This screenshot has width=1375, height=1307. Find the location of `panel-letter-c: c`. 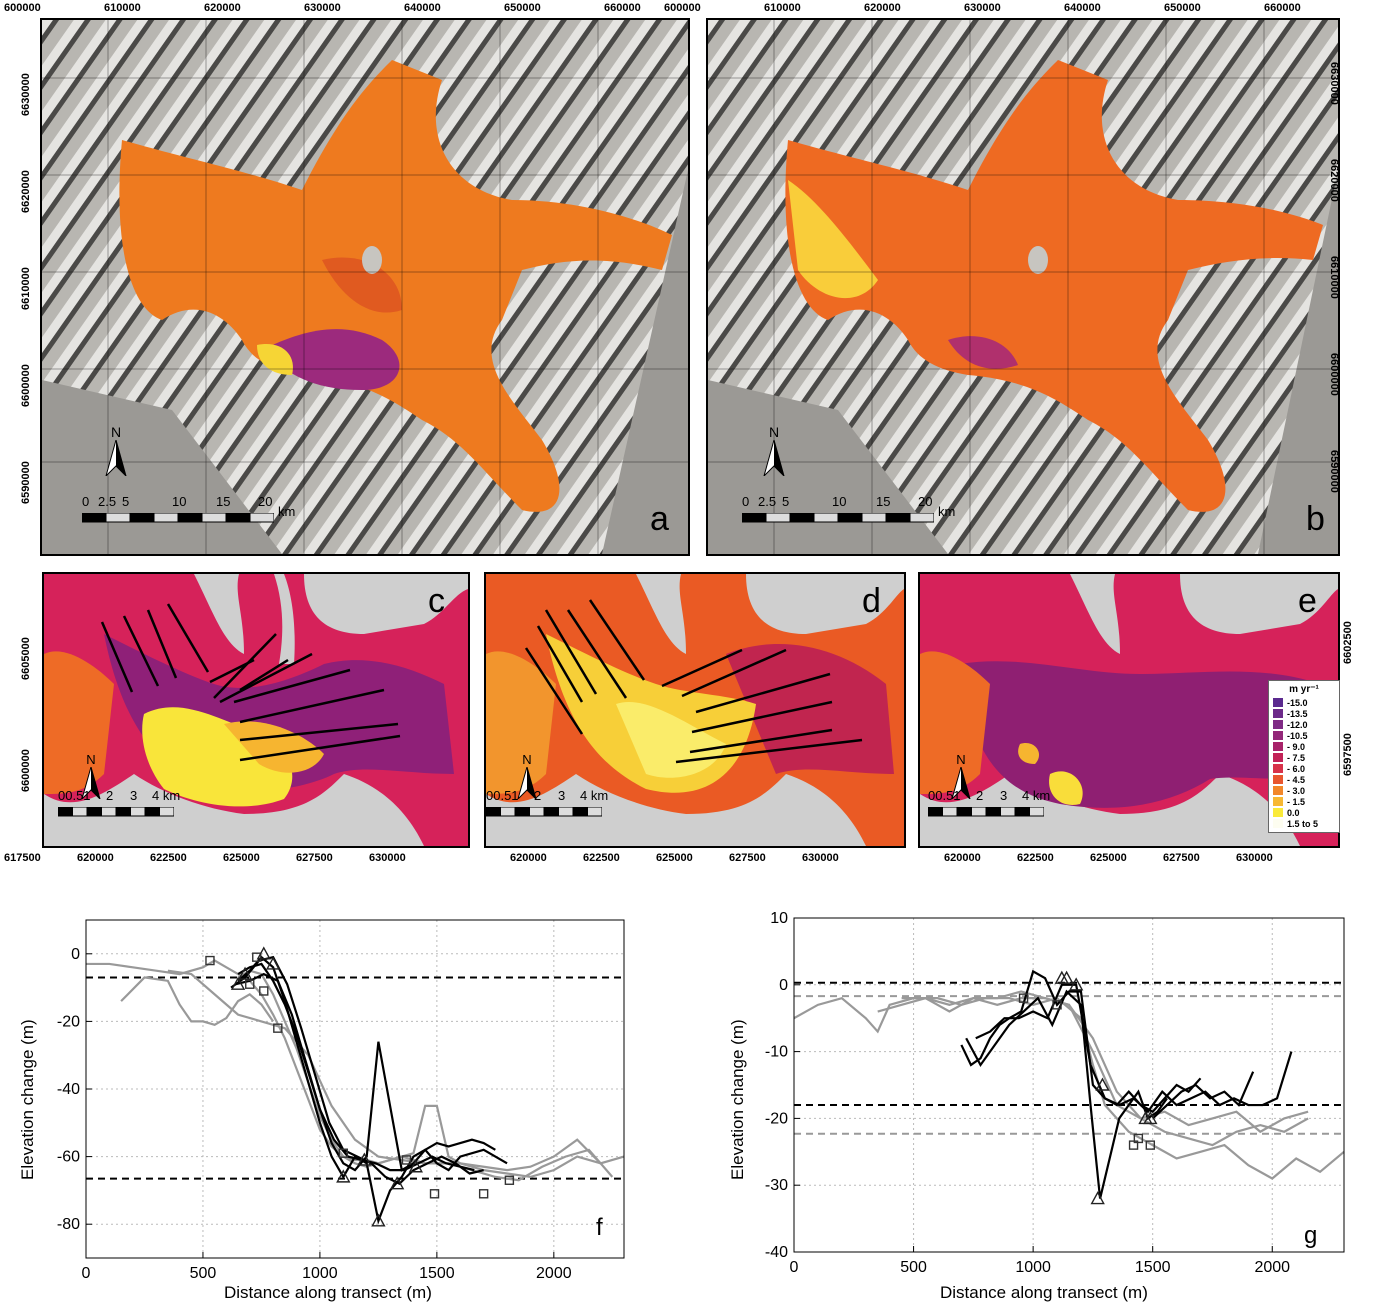

panel-letter-c: c is located at coordinates (436, 601).